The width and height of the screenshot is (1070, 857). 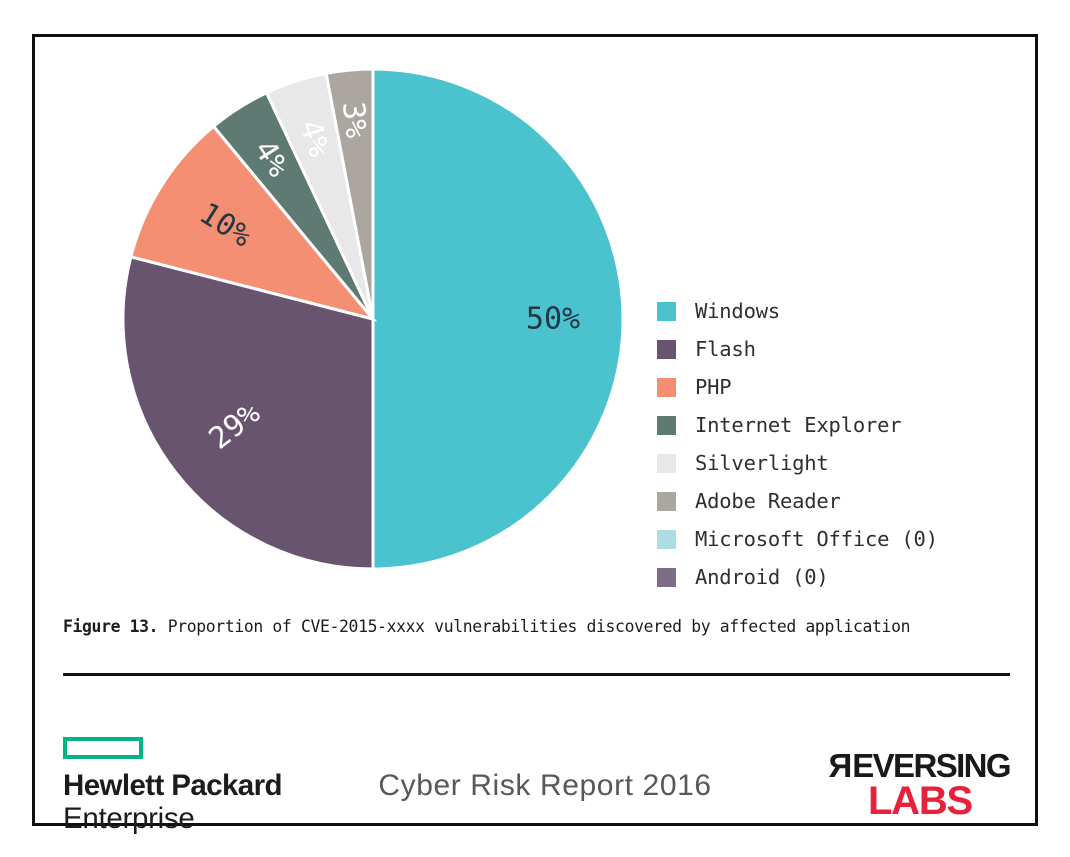 I want to click on legend-item: Adobe Reader, so click(x=837, y=501).